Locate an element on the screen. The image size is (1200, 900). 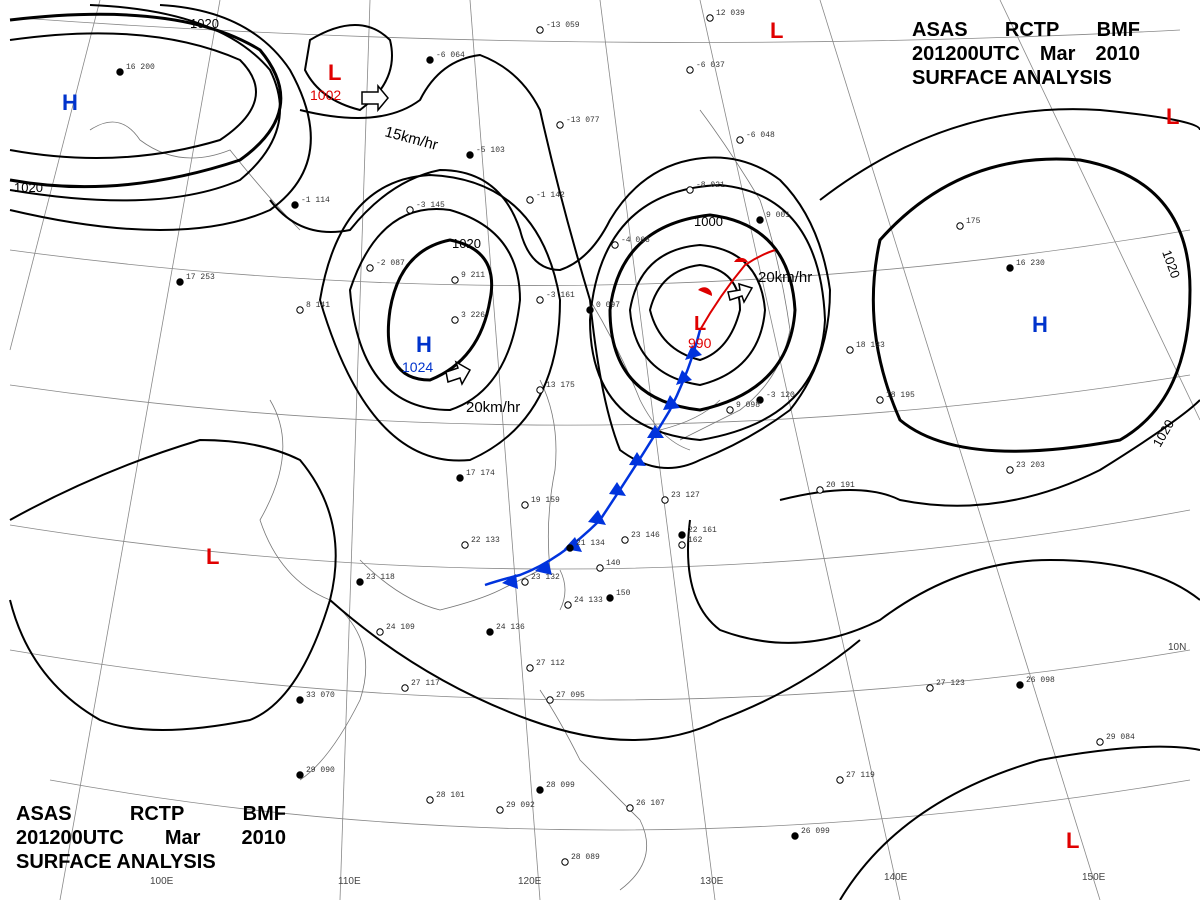
station-data: 150 is located at coordinates (623, 593).